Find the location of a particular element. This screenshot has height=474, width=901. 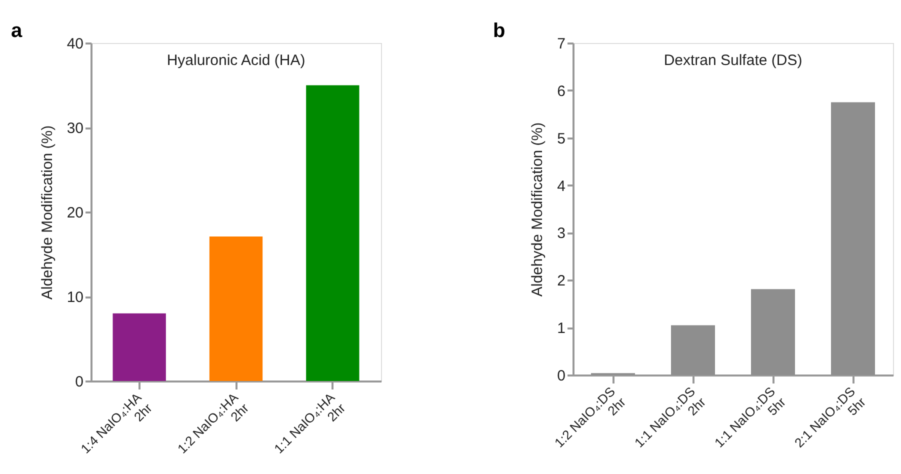

y-tick-label: 3 is located at coordinates (561, 233).